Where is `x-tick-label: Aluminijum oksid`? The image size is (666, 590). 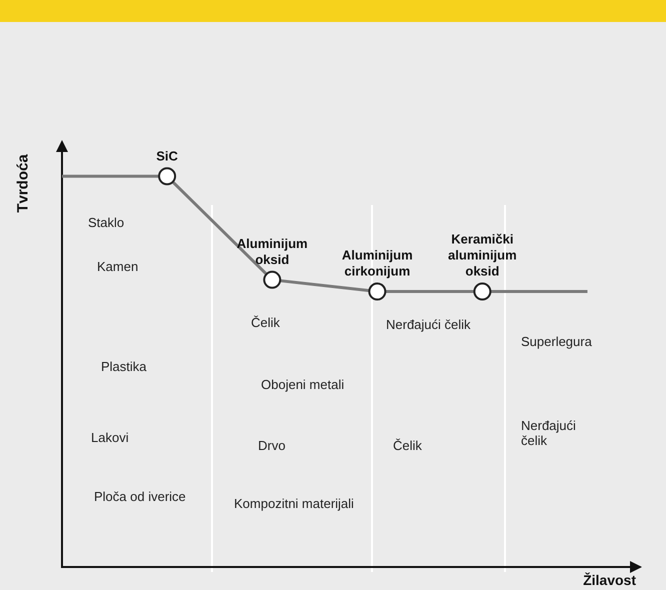 x-tick-label: Aluminijum oksid is located at coordinates (272, 251).